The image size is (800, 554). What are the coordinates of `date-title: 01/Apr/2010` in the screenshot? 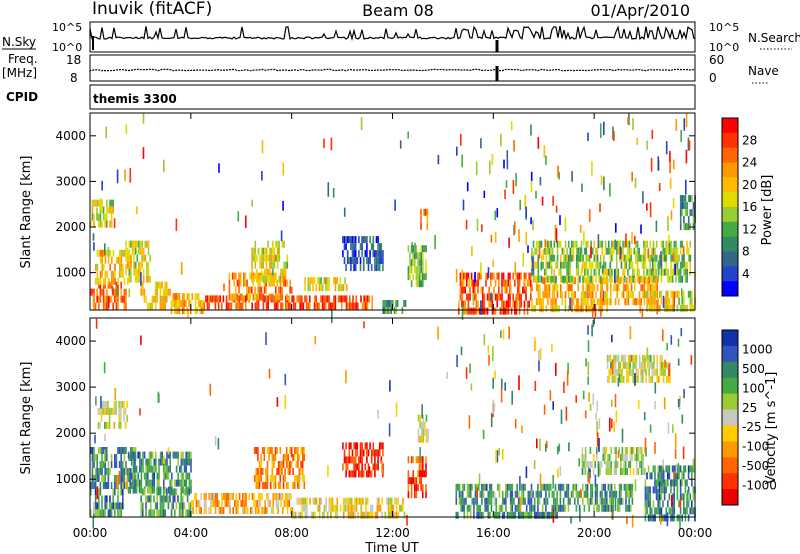 It's located at (640, 10).